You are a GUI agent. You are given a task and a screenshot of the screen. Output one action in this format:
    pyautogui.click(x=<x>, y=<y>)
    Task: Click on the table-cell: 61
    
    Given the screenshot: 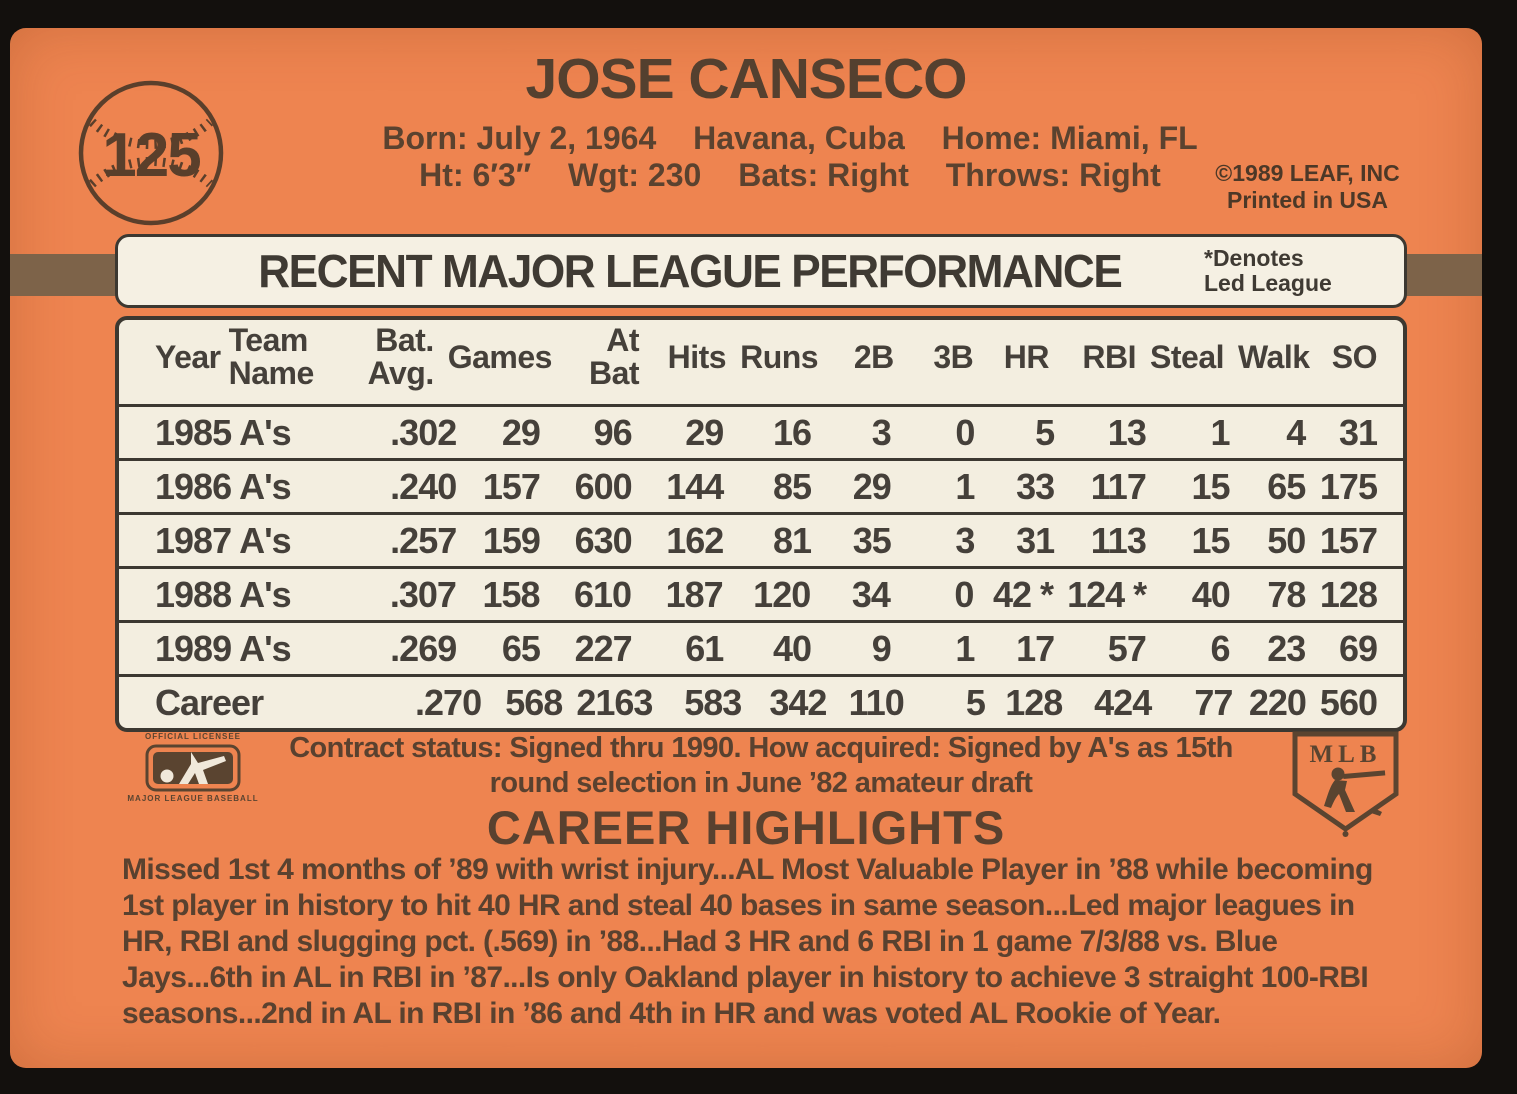 What is the action you would take?
    pyautogui.click(x=704, y=648)
    